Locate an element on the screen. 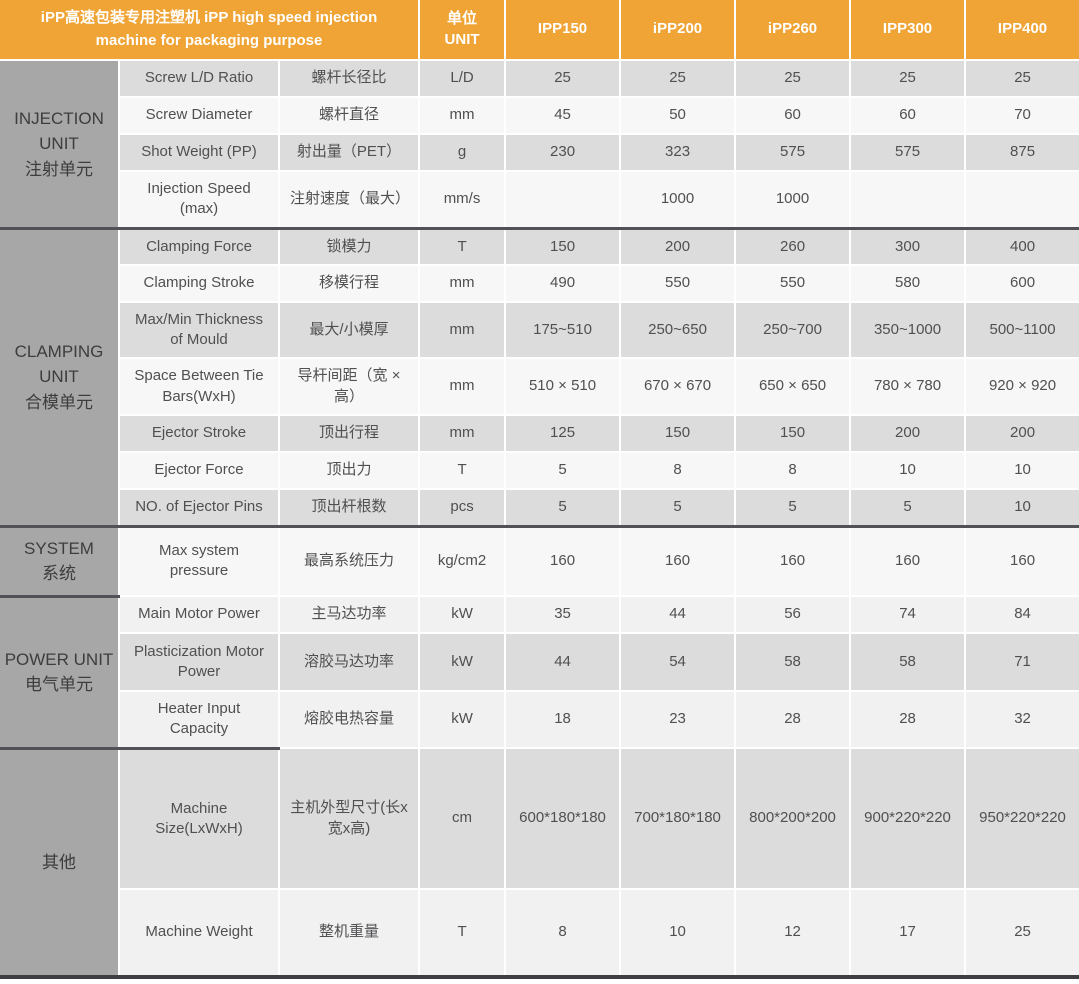 The height and width of the screenshot is (984, 1079). section-header-injection-unit: INJECTION UNIT 注射单元 is located at coordinates (60, 144).